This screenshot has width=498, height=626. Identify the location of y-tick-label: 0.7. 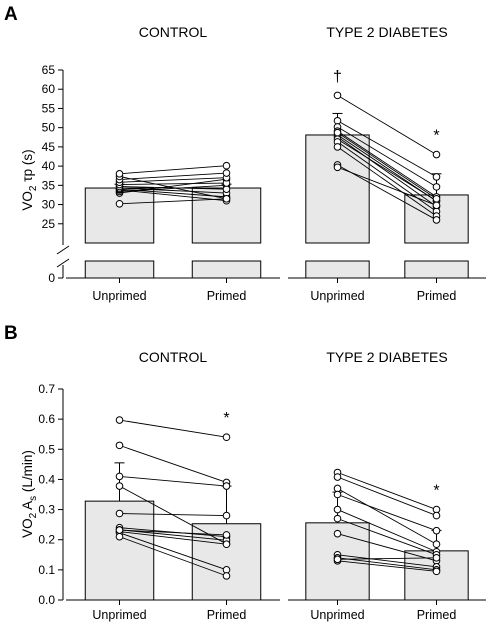
(46, 389).